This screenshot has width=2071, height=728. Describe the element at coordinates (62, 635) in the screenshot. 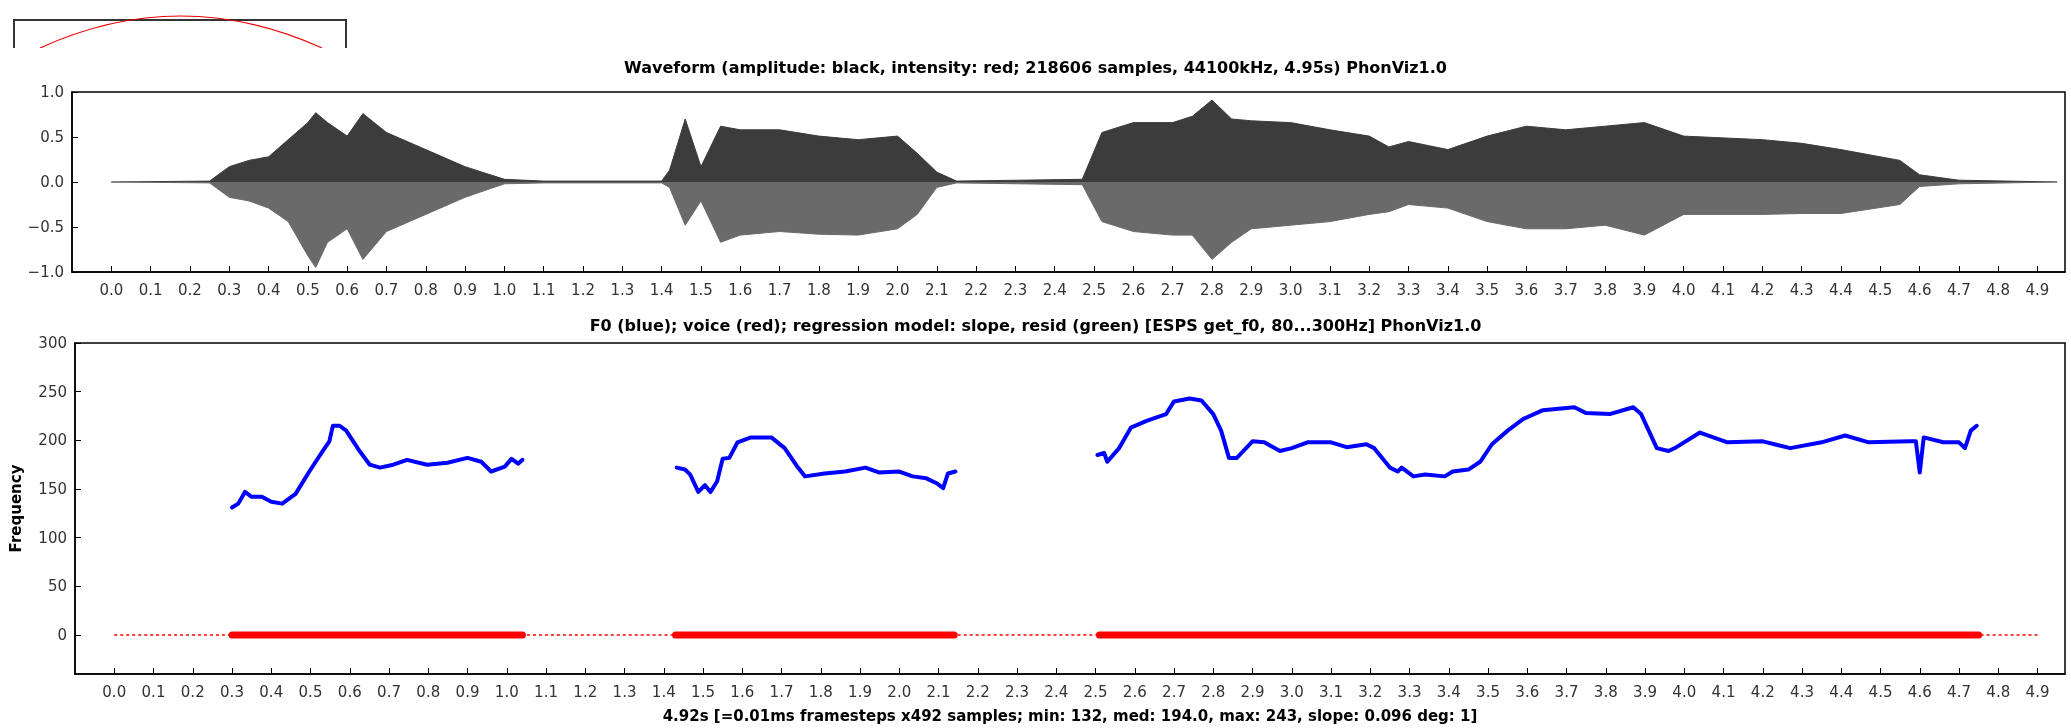

I see `y-tick-label: 0` at that location.